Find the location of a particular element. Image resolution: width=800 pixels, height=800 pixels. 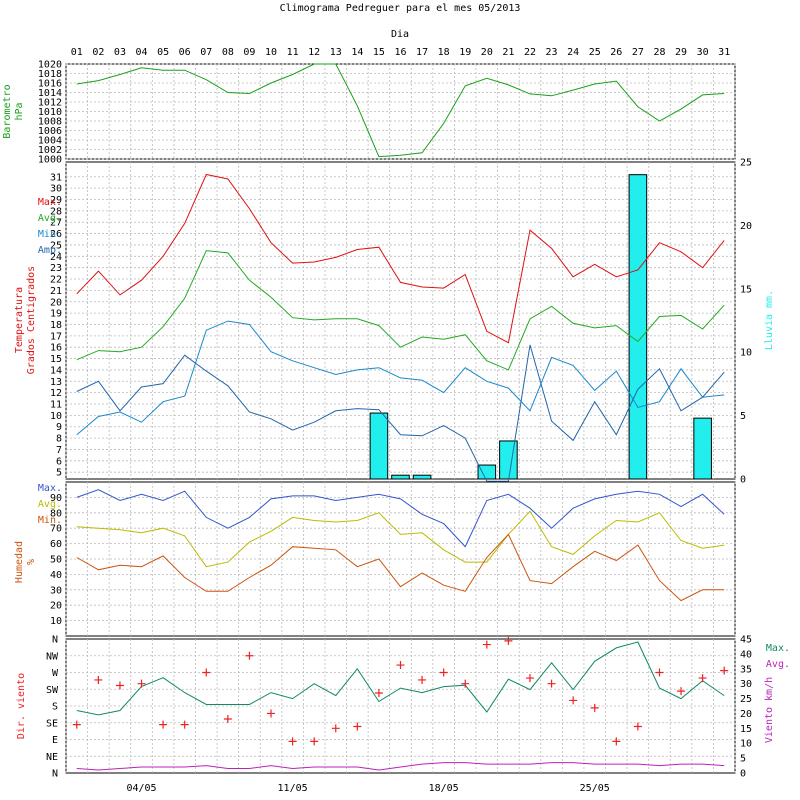

barometer-ylabel-line: Barometro is located at coordinates (7, 111).